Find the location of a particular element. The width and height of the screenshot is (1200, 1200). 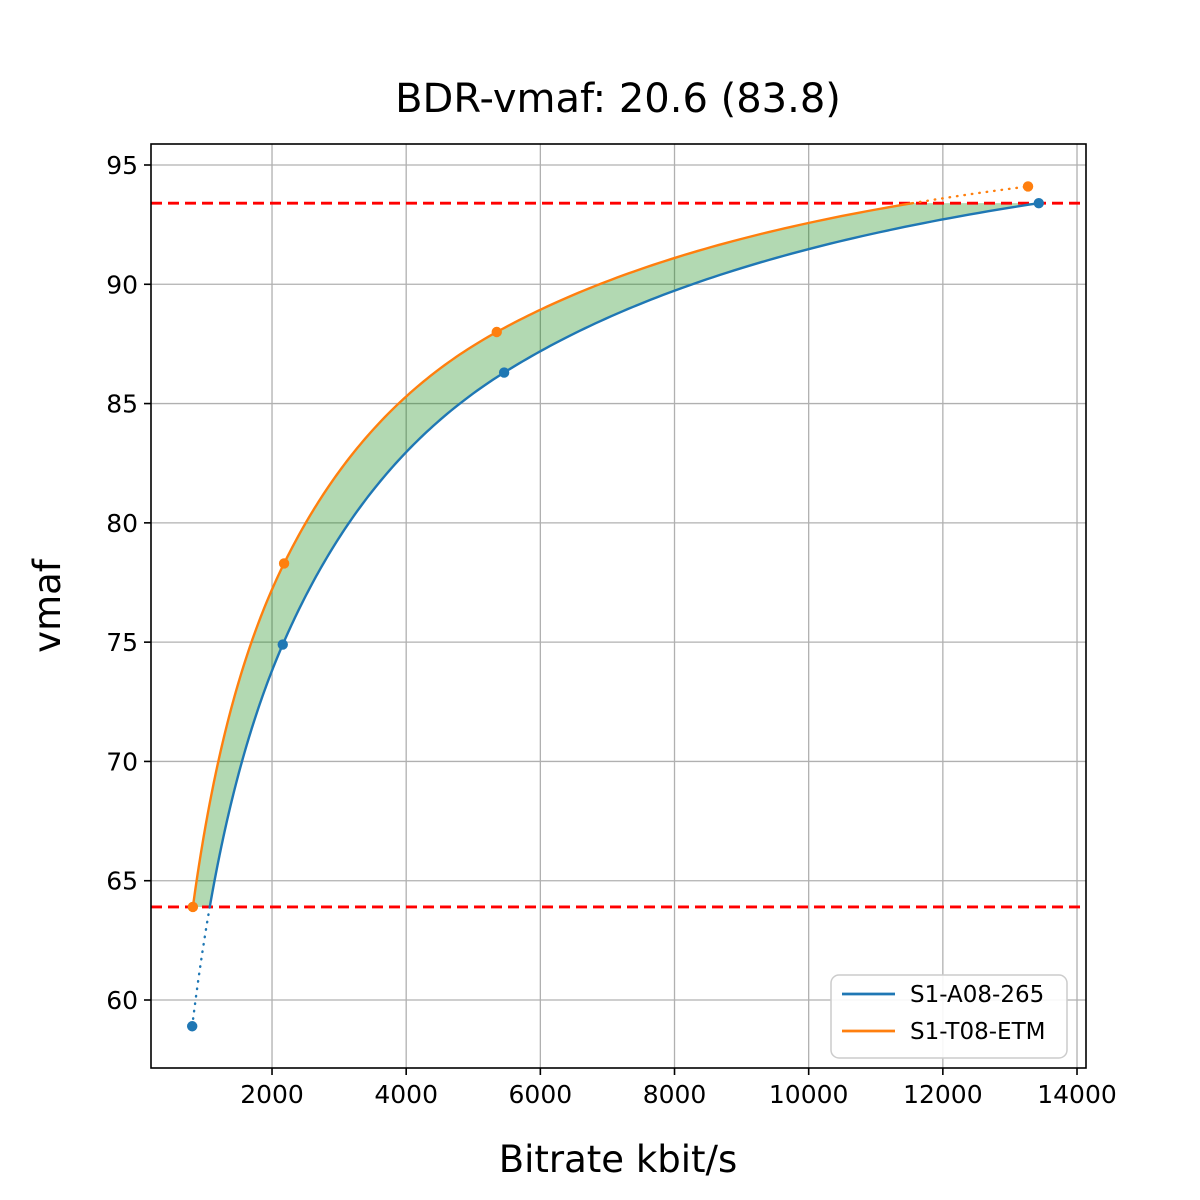

x-tick-label: 4000 is located at coordinates (406, 1094).